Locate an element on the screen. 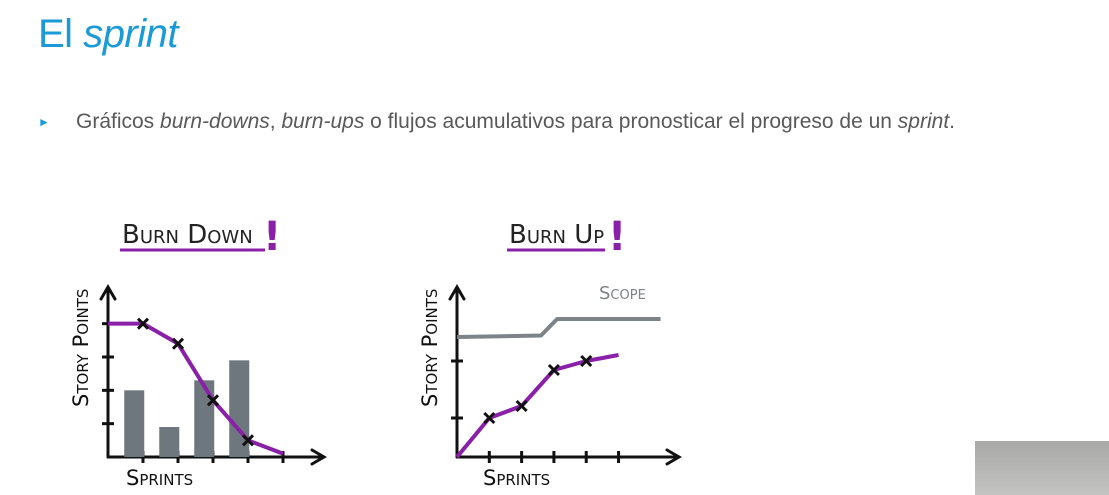 The width and height of the screenshot is (1109, 495). burn-down-series-line is located at coordinates (196, 388).